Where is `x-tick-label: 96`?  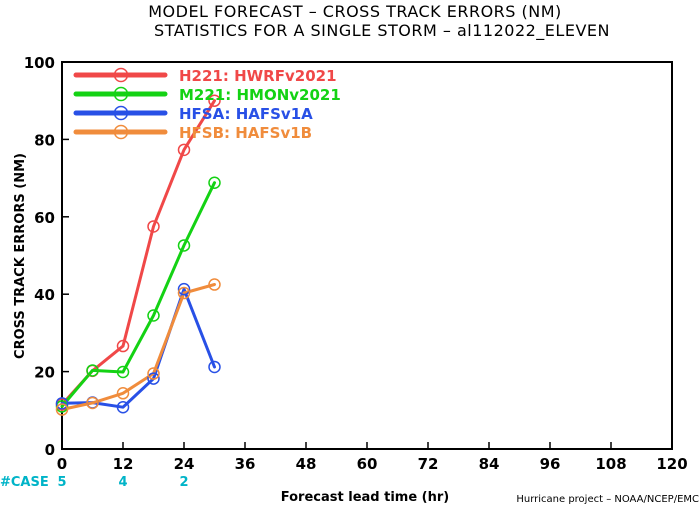 x-tick-label: 96 is located at coordinates (550, 464).